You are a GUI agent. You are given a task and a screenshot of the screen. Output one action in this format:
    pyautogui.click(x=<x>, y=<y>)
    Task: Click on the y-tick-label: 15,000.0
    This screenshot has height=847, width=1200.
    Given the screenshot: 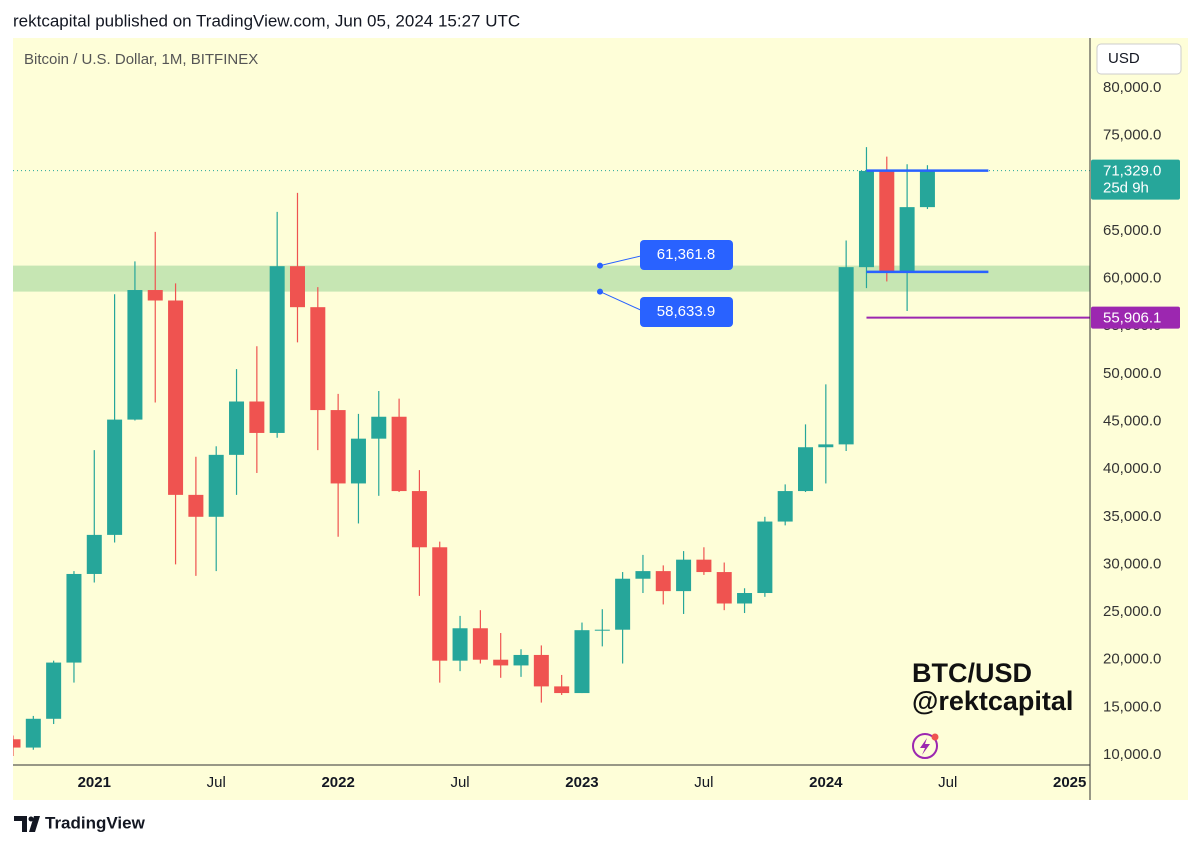 What is the action you would take?
    pyautogui.click(x=1132, y=706)
    